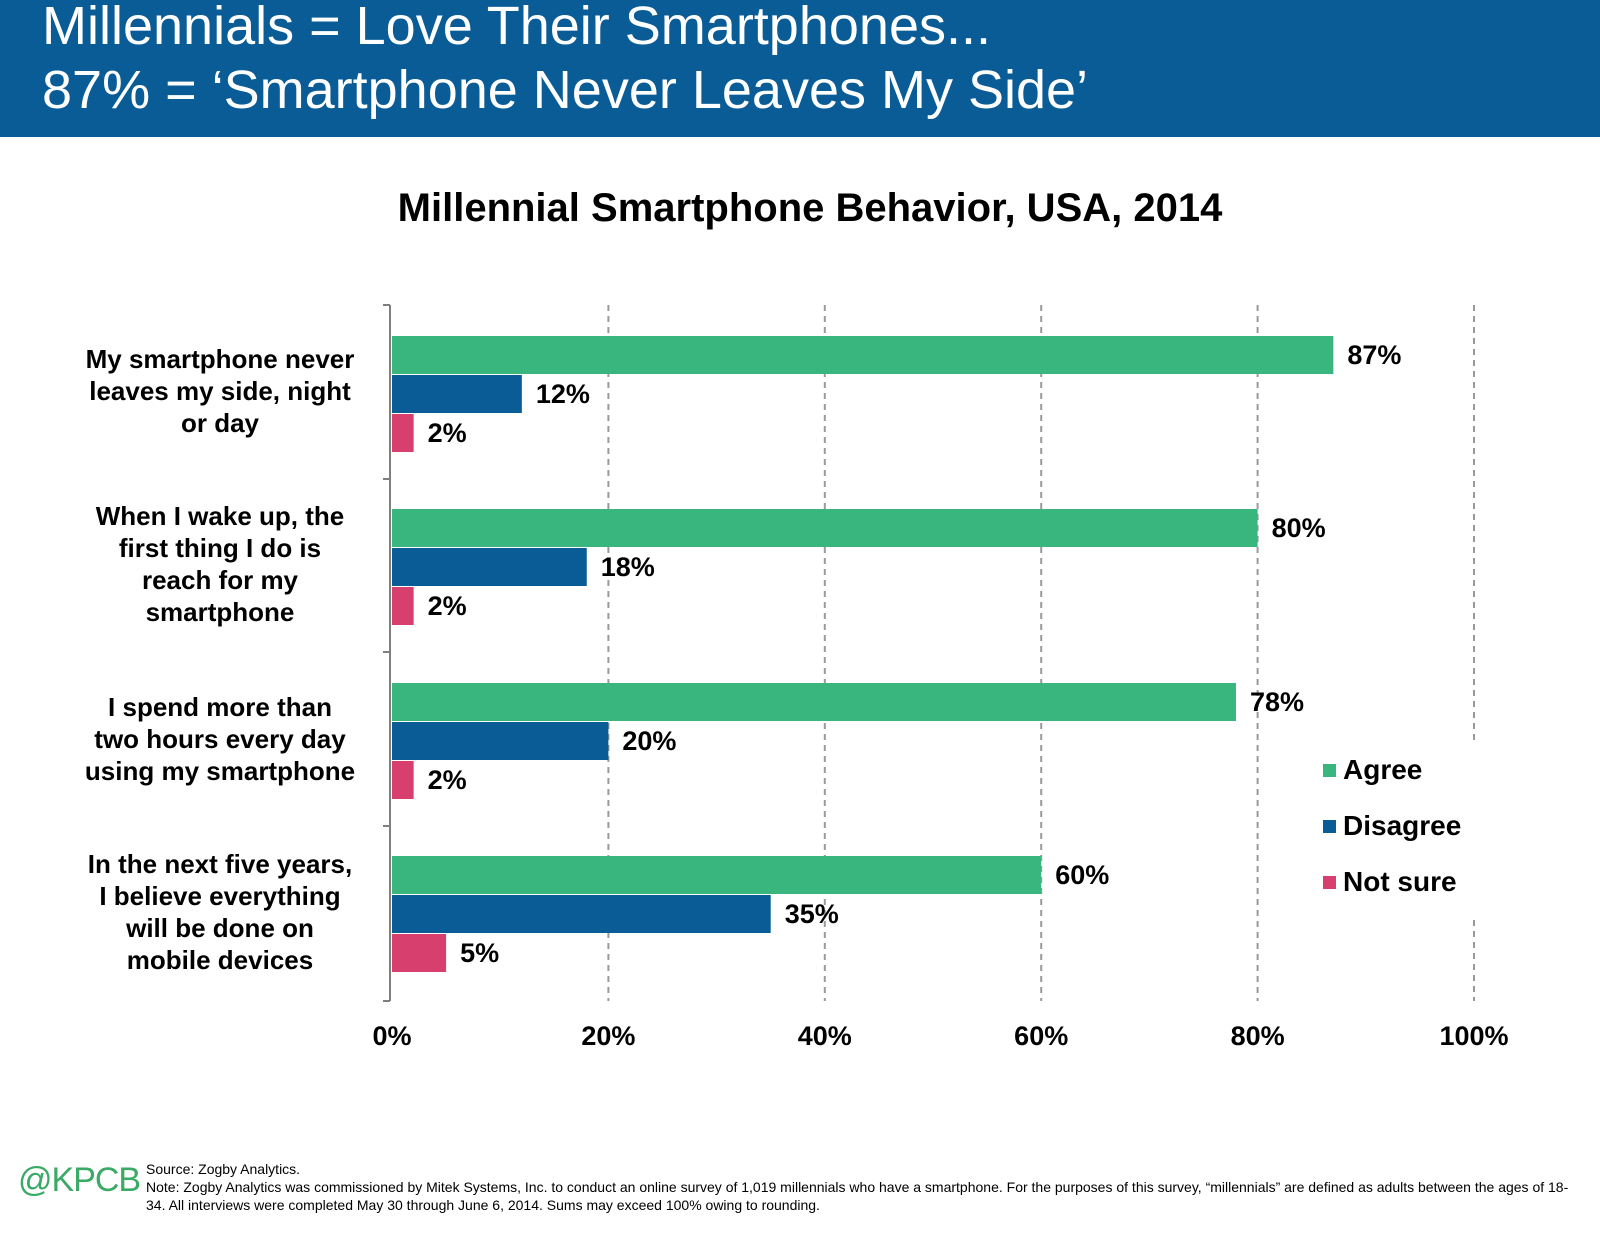 This screenshot has width=1600, height=1241. Describe the element at coordinates (79, 1180) in the screenshot. I see `kpcb-logo: @KPCB` at that location.